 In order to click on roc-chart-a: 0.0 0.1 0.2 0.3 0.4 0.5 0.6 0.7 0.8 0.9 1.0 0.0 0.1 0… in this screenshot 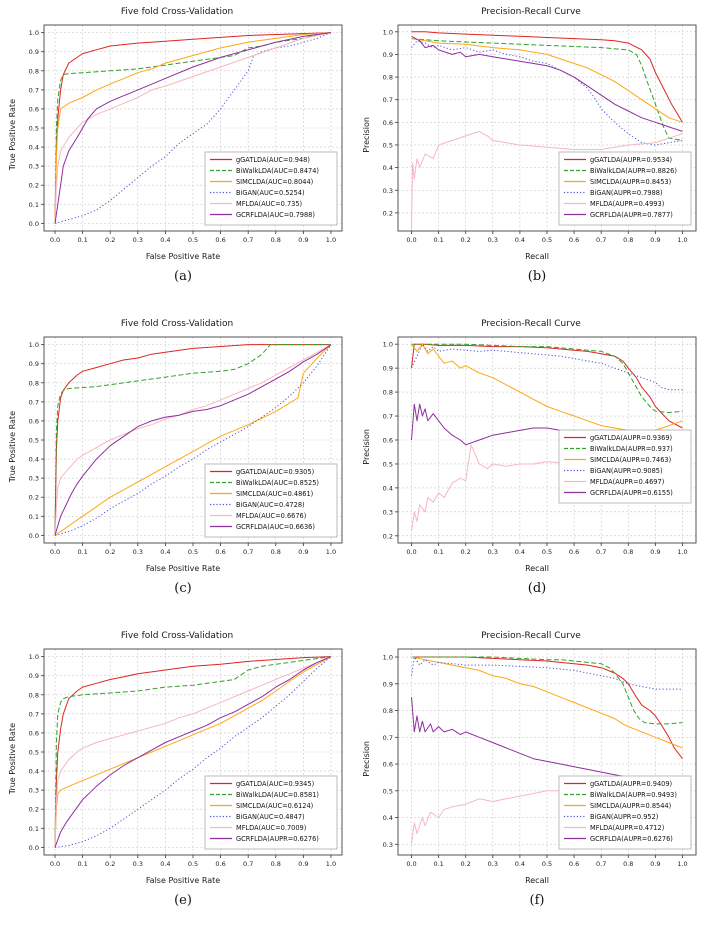, I will do `click(186, 134)`.